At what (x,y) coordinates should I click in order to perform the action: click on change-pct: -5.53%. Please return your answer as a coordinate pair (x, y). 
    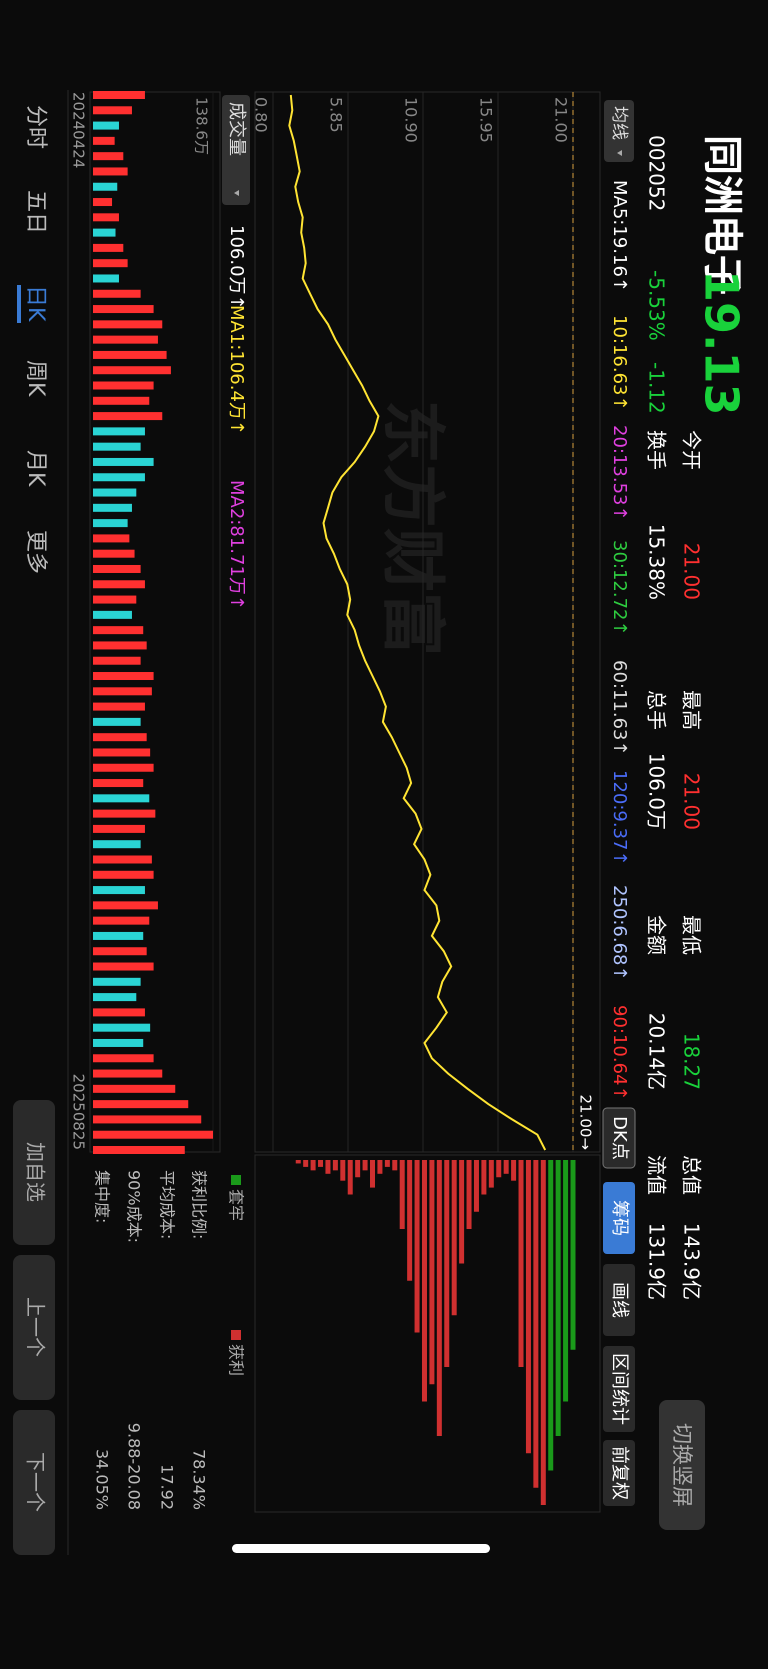
    Looking at the image, I should click on (657, 305).